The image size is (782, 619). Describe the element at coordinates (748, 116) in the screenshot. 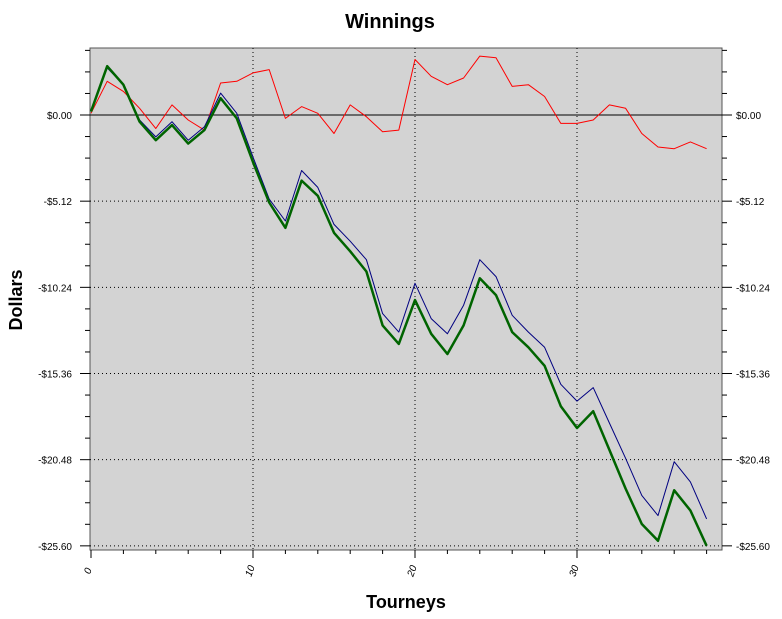

I see `y-tick-label-right: $0.00` at that location.